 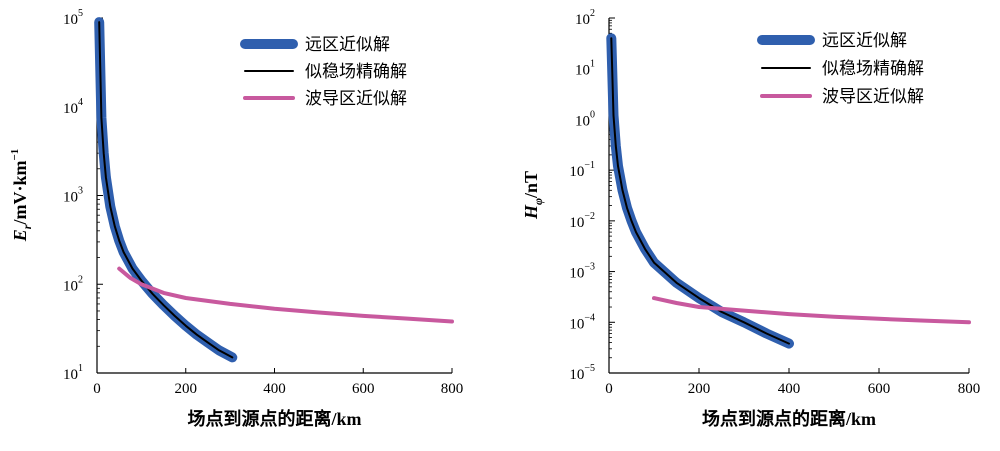 I want to click on y-axis-title: Er/mV·km−1, so click(x=21, y=195).